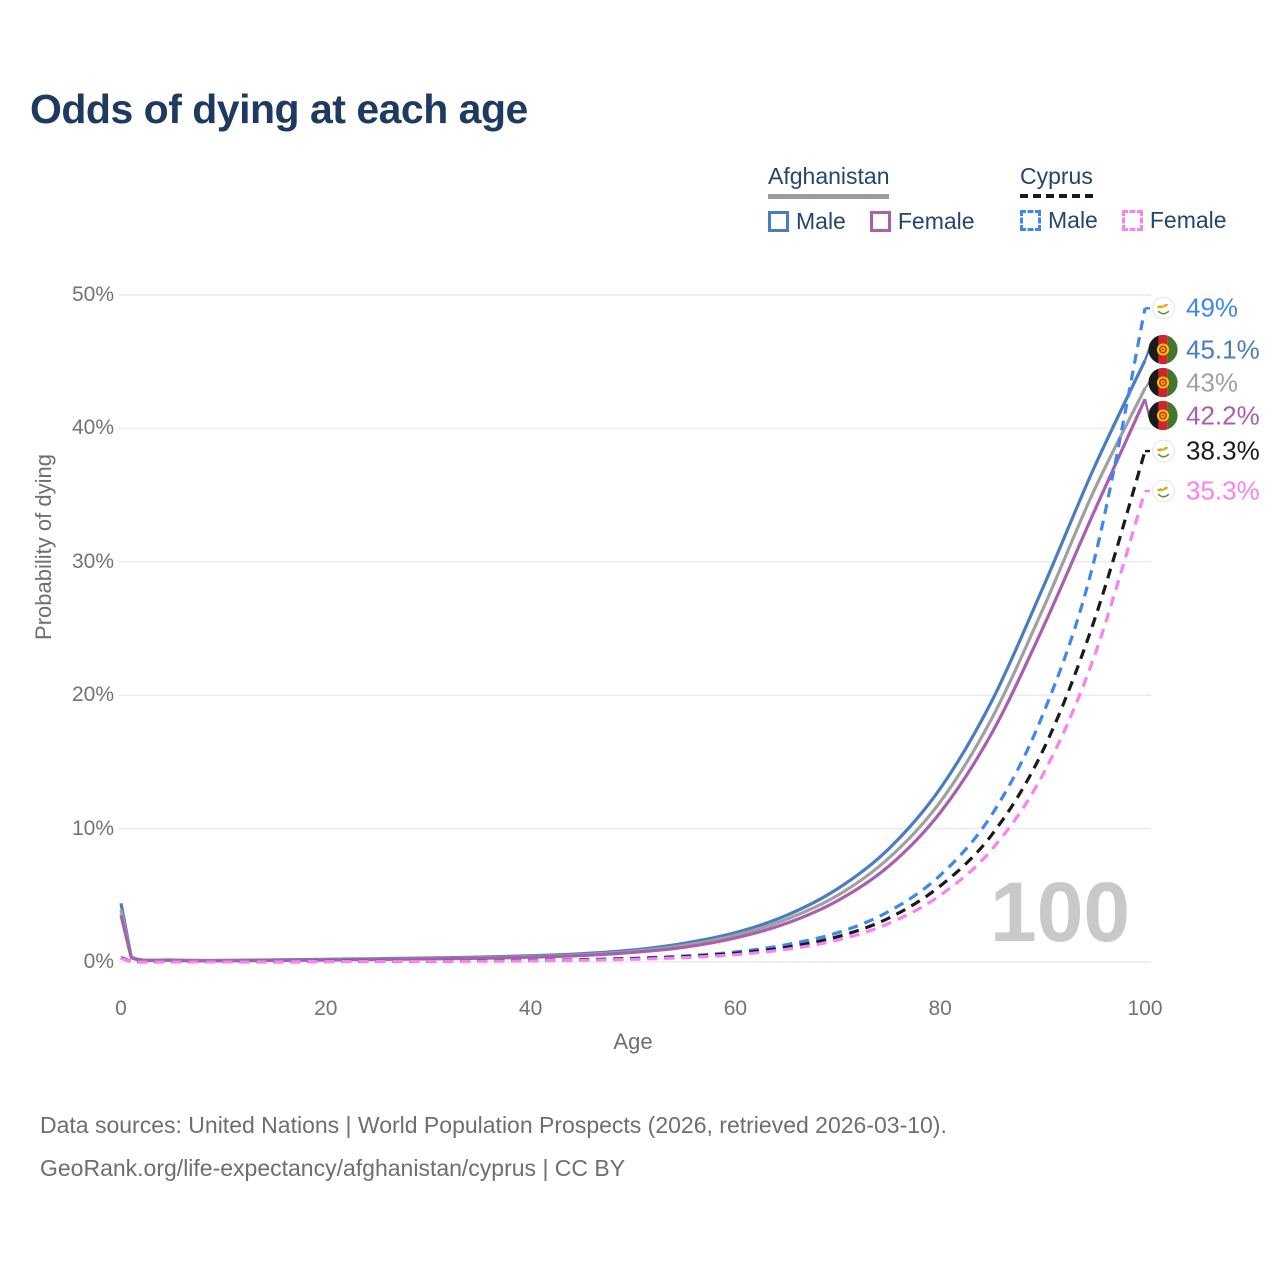  I want to click on legend-item-cyprus-female: Female, so click(1174, 220).